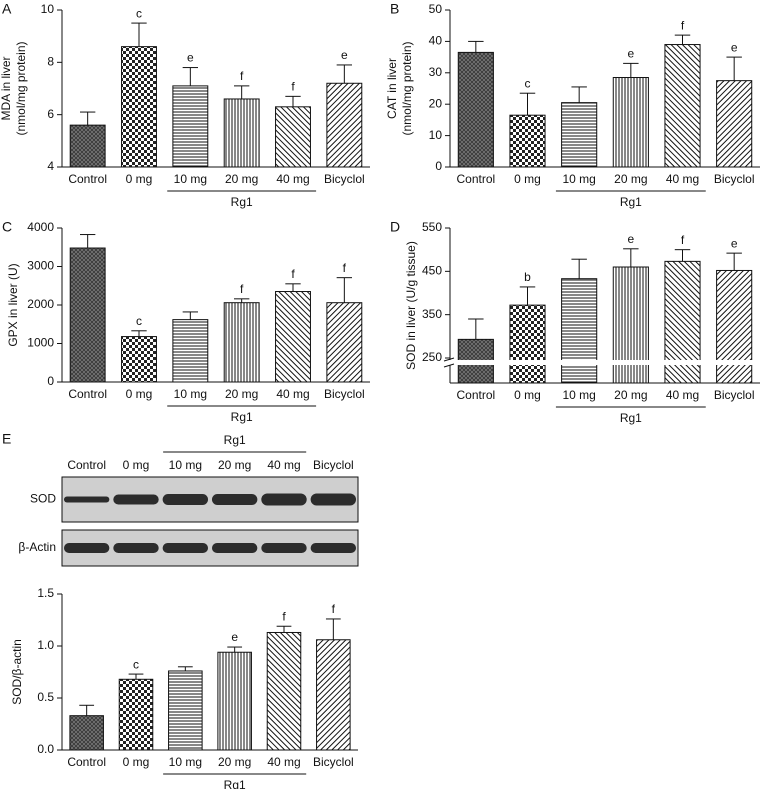  Describe the element at coordinates (436, 103) in the screenshot. I see `y-tick-label: 20` at that location.